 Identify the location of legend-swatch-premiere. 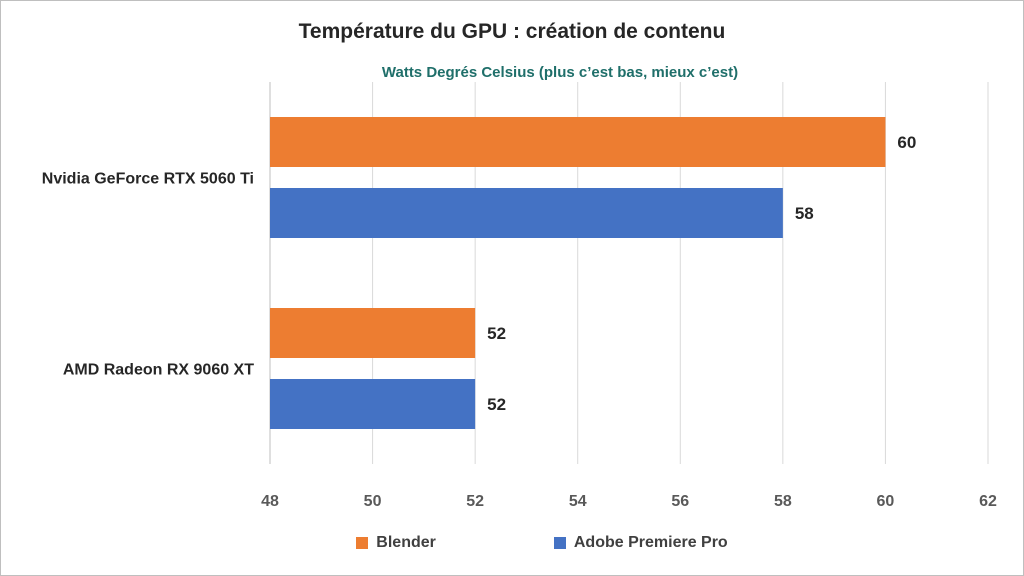
(559, 543).